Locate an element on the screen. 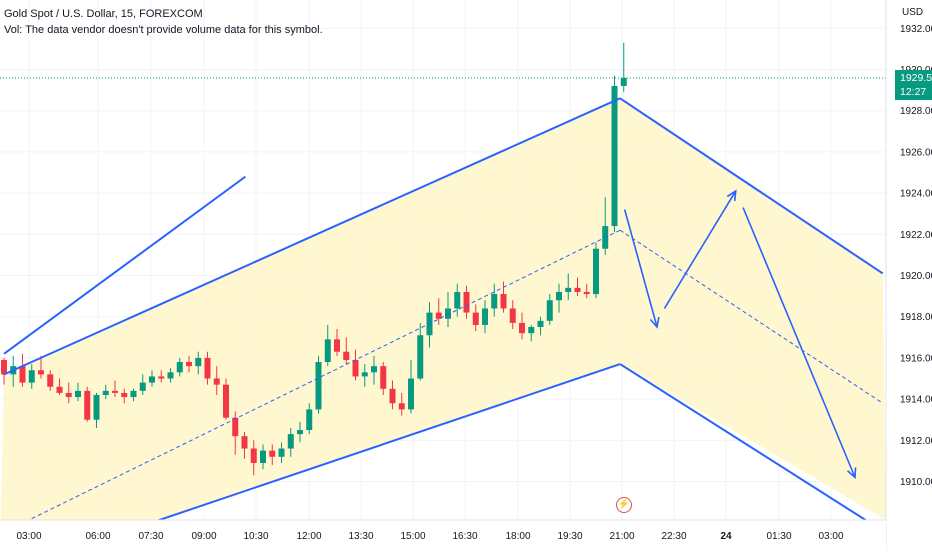 Image resolution: width=932 pixels, height=555 pixels. price-tick-label: 1916.00 is located at coordinates (916, 358).